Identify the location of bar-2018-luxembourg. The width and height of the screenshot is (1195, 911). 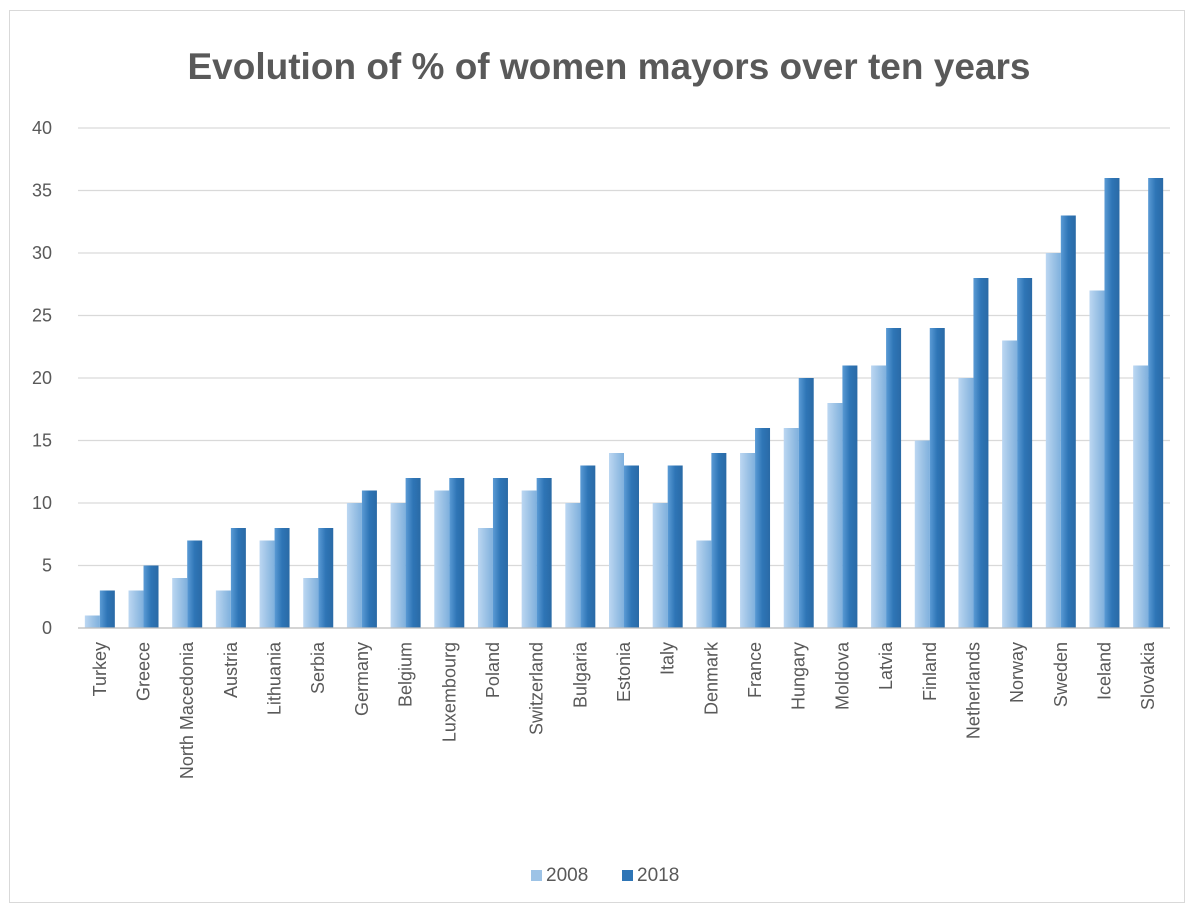
(457, 553).